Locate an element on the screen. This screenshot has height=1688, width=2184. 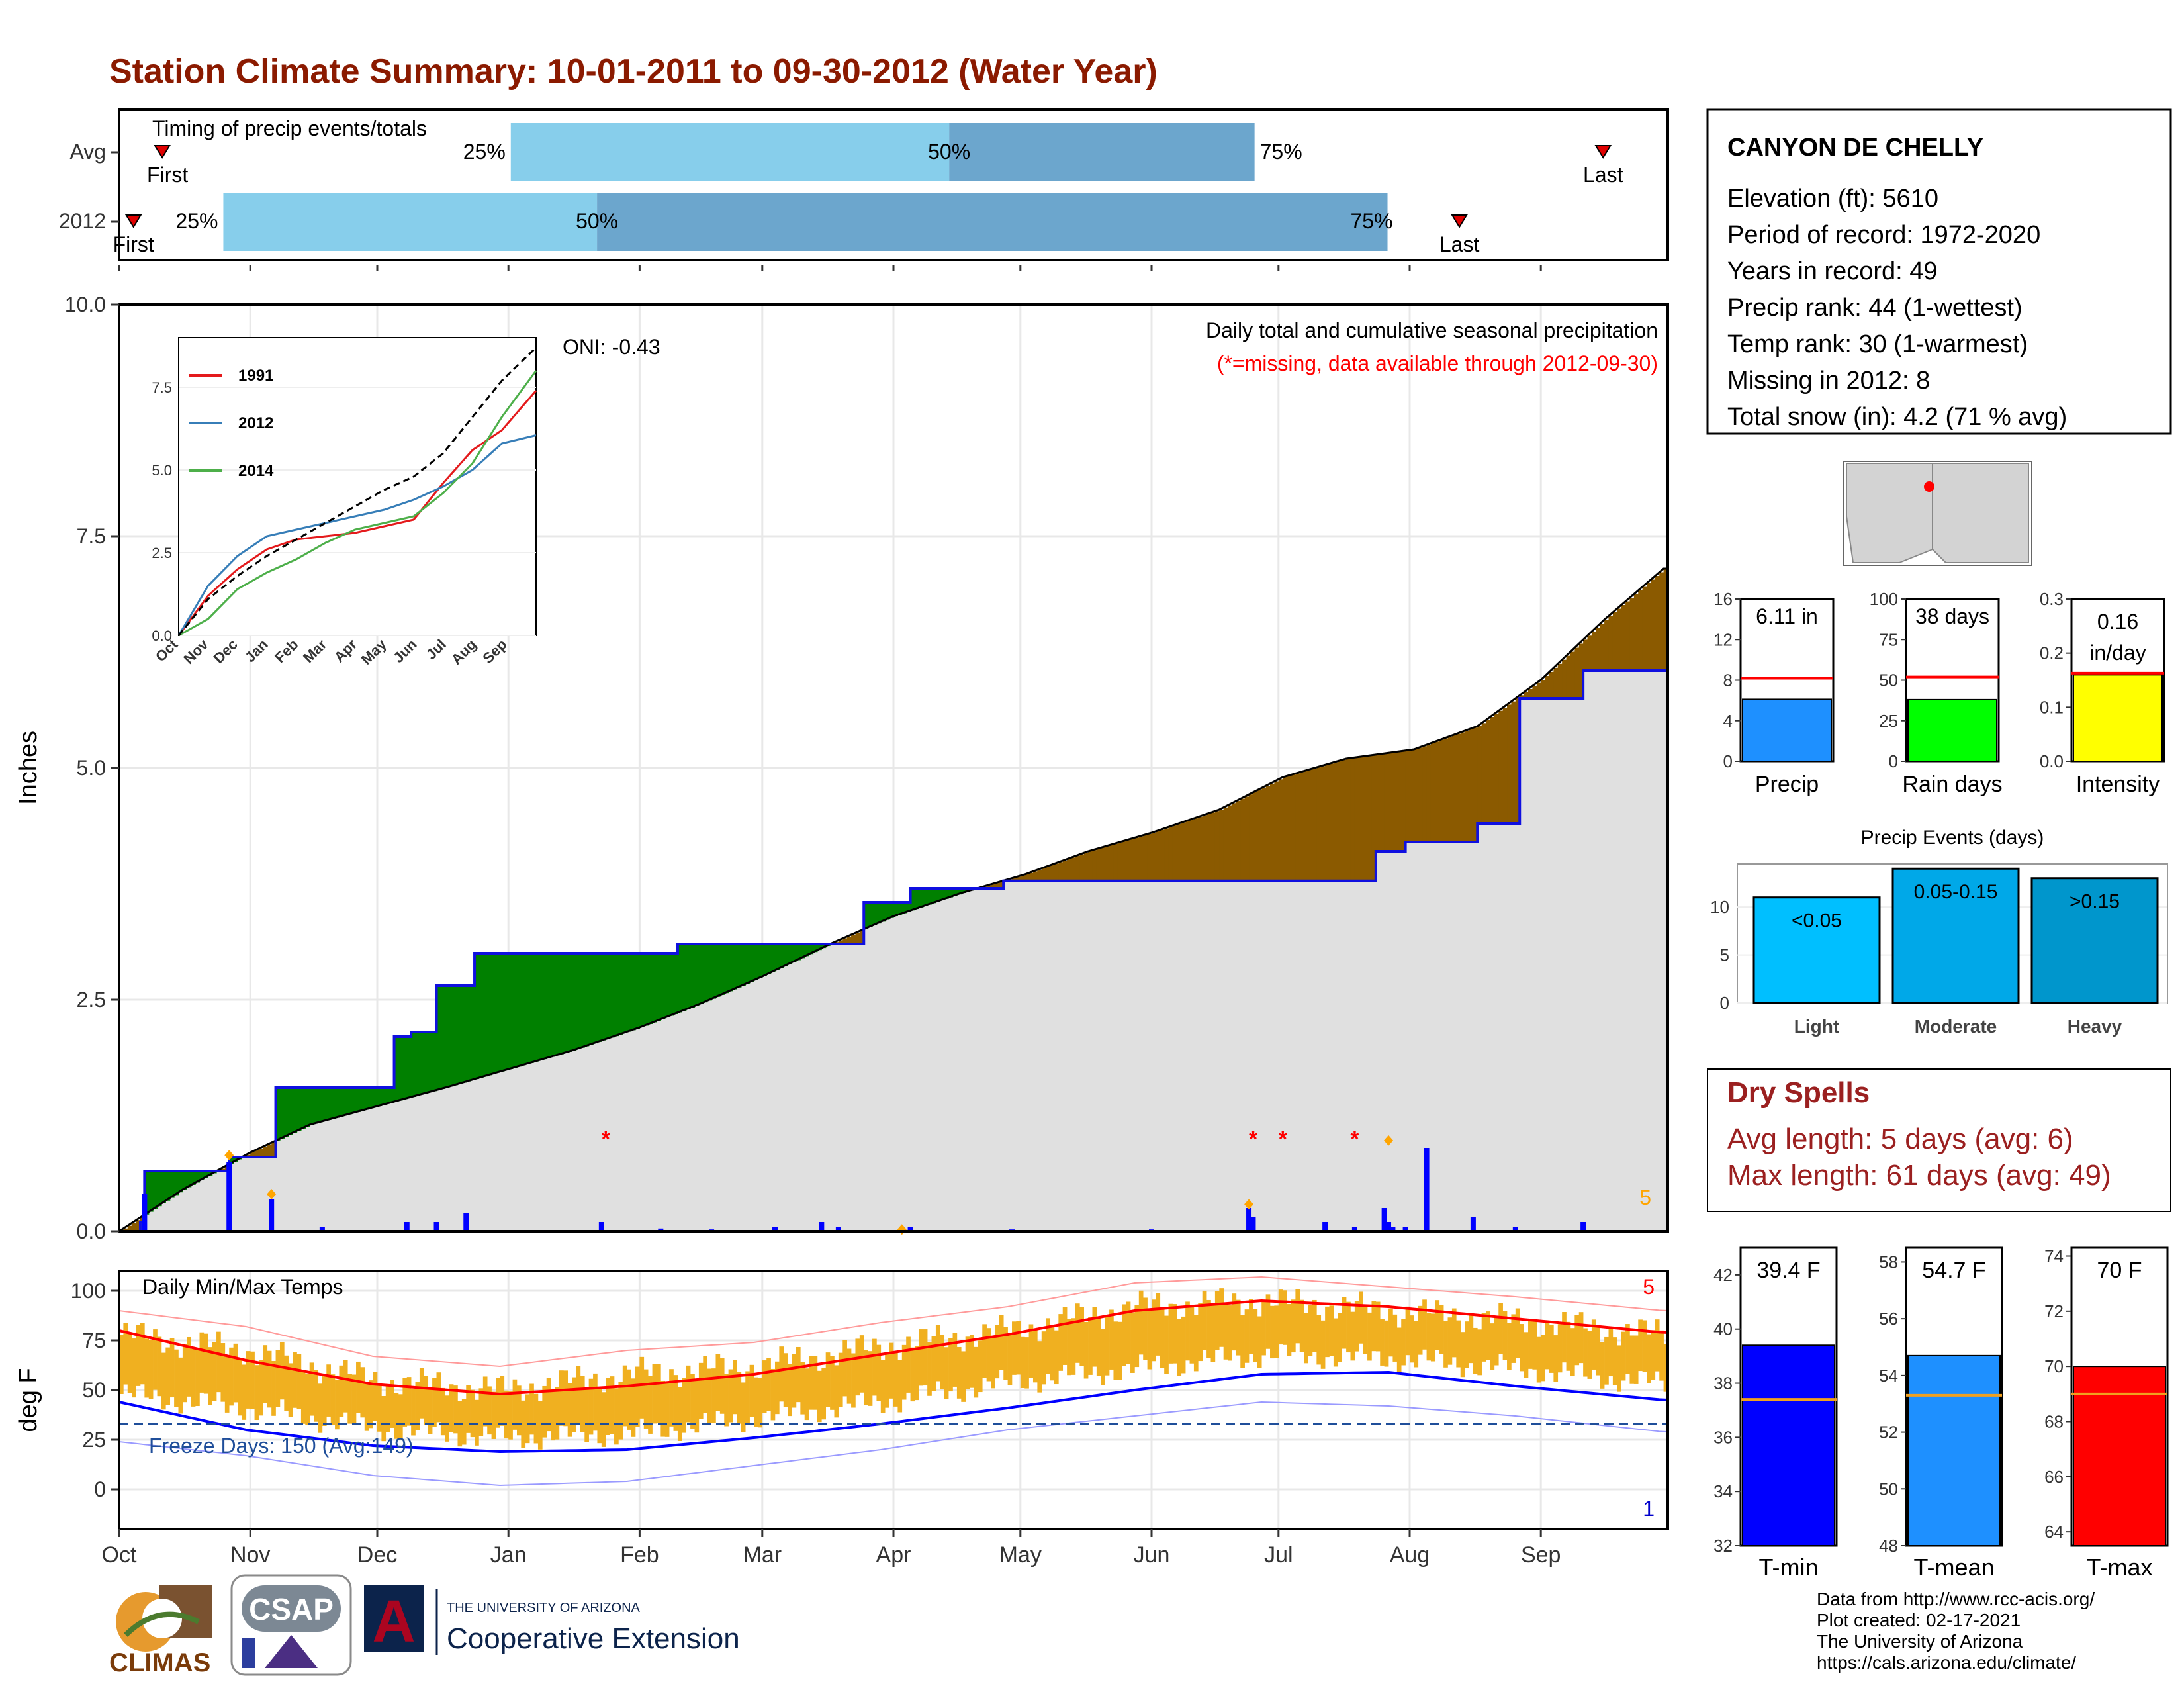
tbar-value-label: 54.7 F is located at coordinates (1954, 1270).